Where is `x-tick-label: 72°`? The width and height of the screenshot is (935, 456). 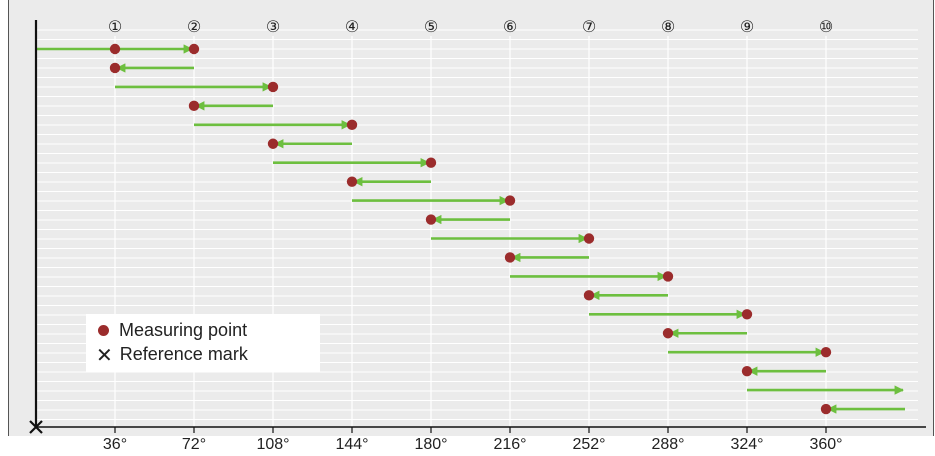
x-tick-label: 72° is located at coordinates (194, 444).